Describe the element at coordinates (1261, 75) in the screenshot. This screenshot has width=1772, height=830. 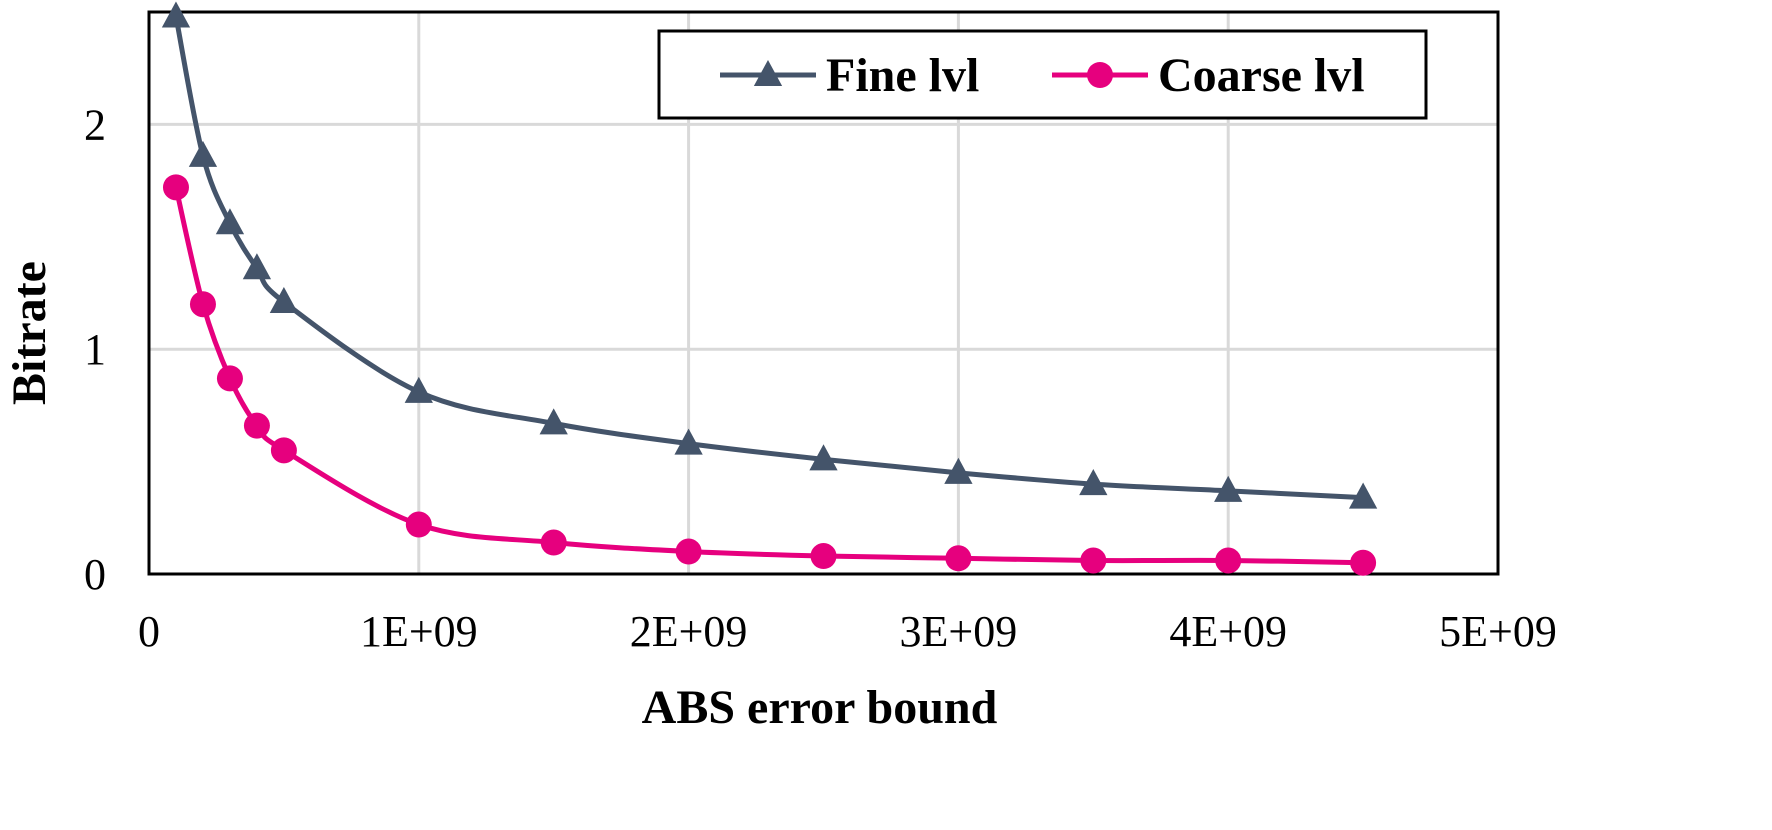
I see `legend-label: Coarse lvl` at that location.